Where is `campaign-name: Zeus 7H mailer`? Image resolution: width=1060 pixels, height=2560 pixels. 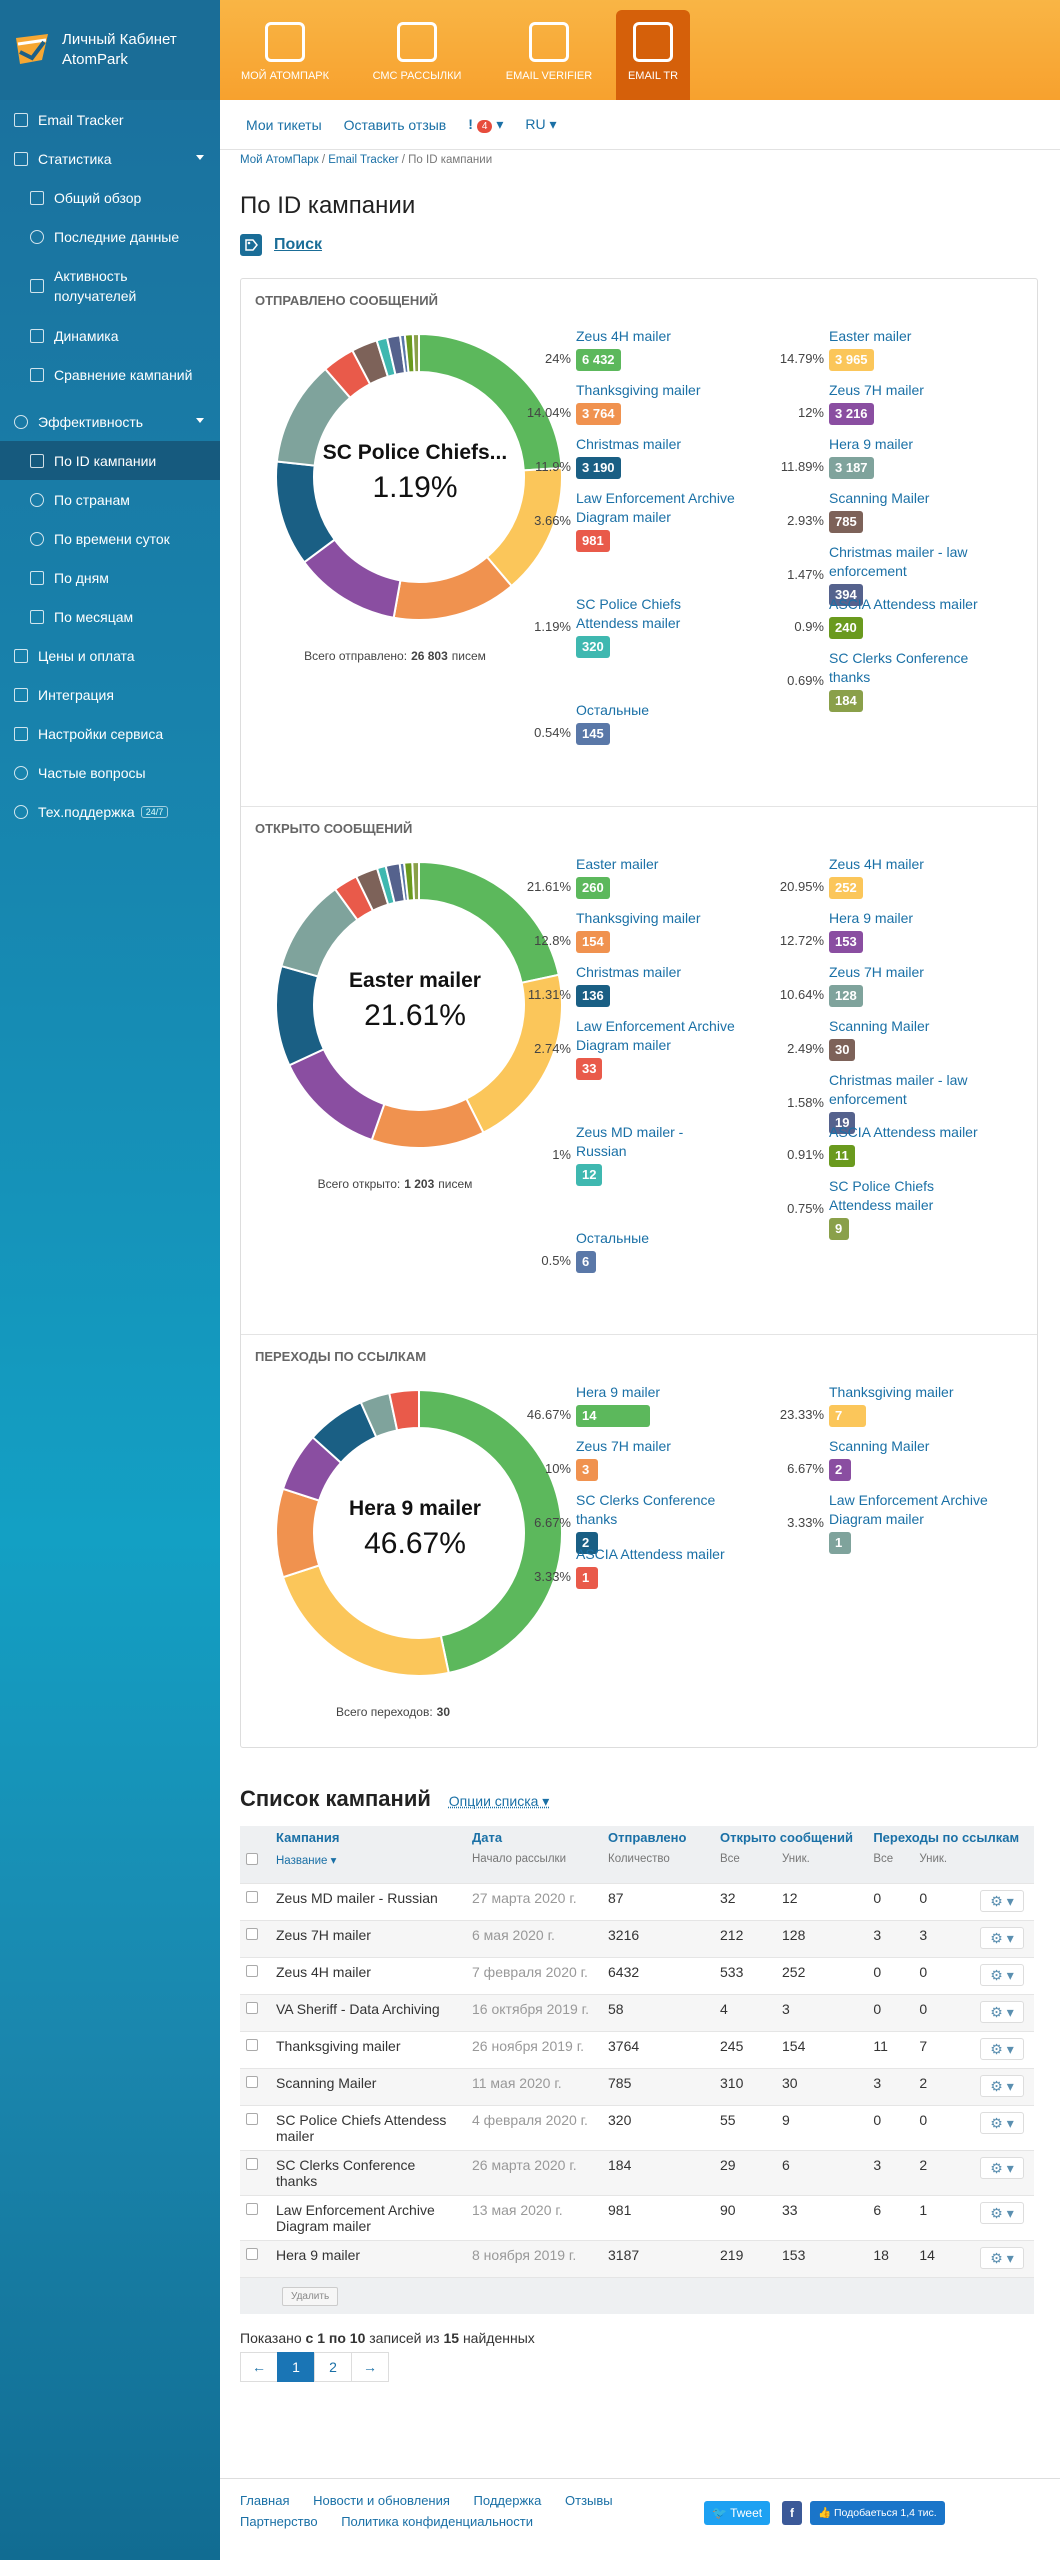
campaign-name: Zeus 7H mailer is located at coordinates (368, 1938).